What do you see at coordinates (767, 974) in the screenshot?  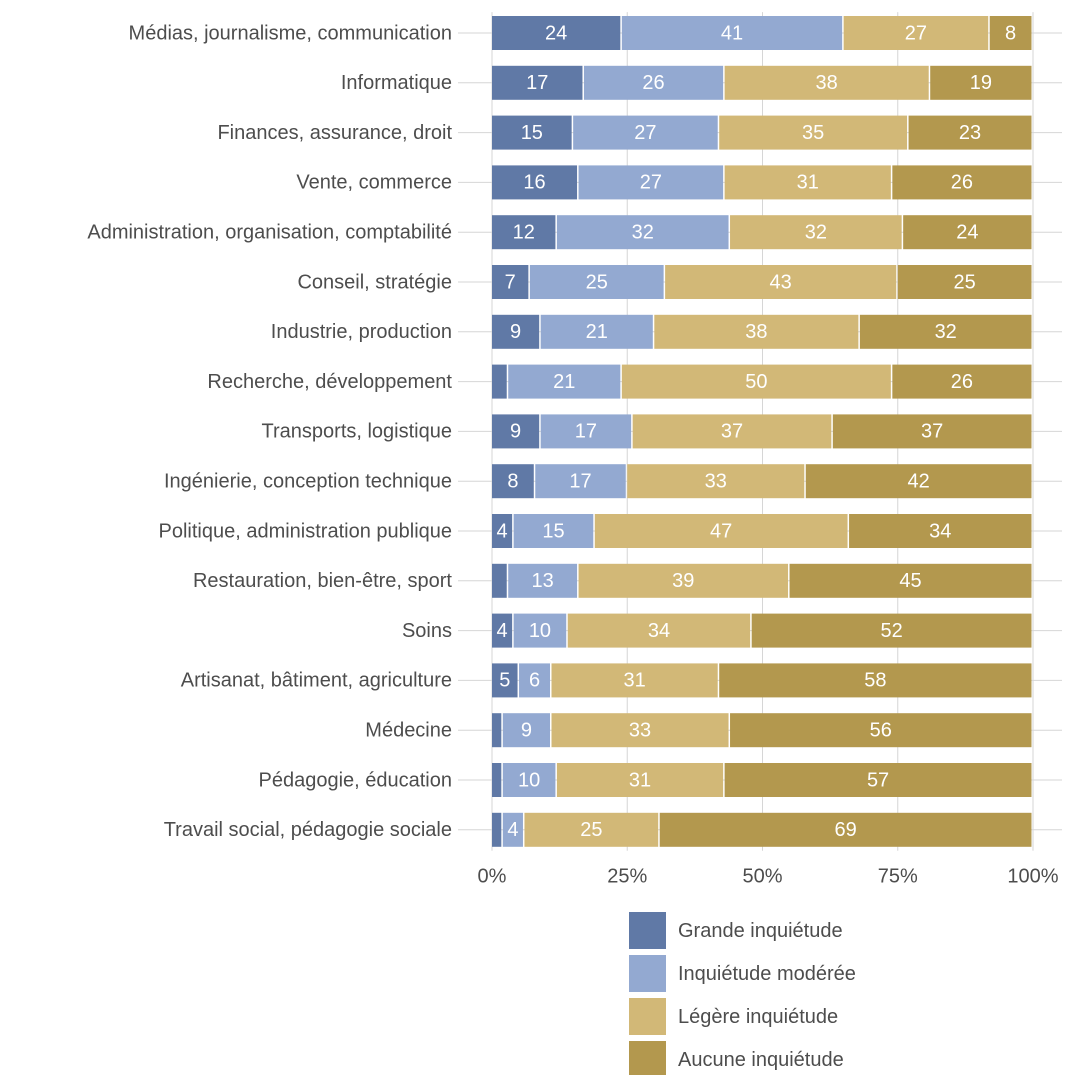 I see `legend-label: Inquiétude modérée` at bounding box center [767, 974].